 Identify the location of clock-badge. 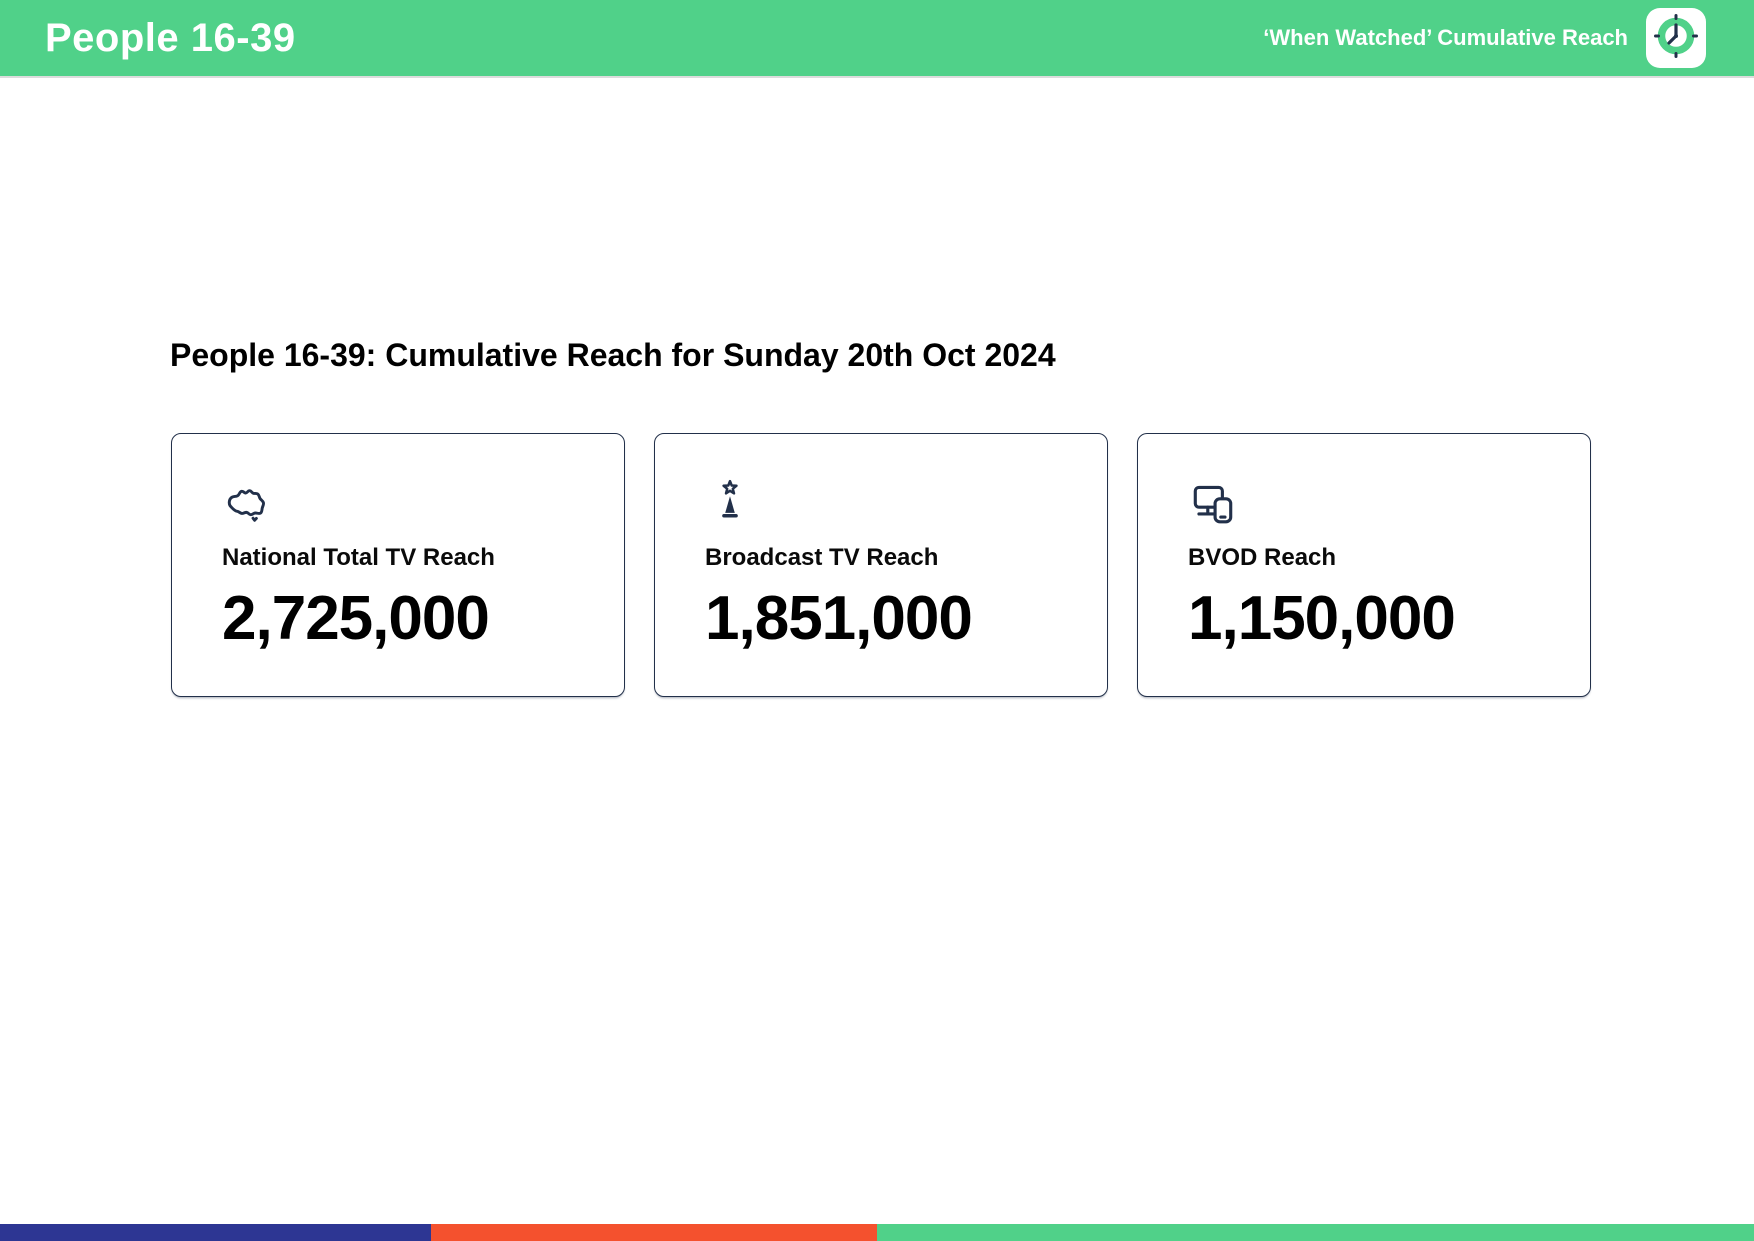
(1676, 38).